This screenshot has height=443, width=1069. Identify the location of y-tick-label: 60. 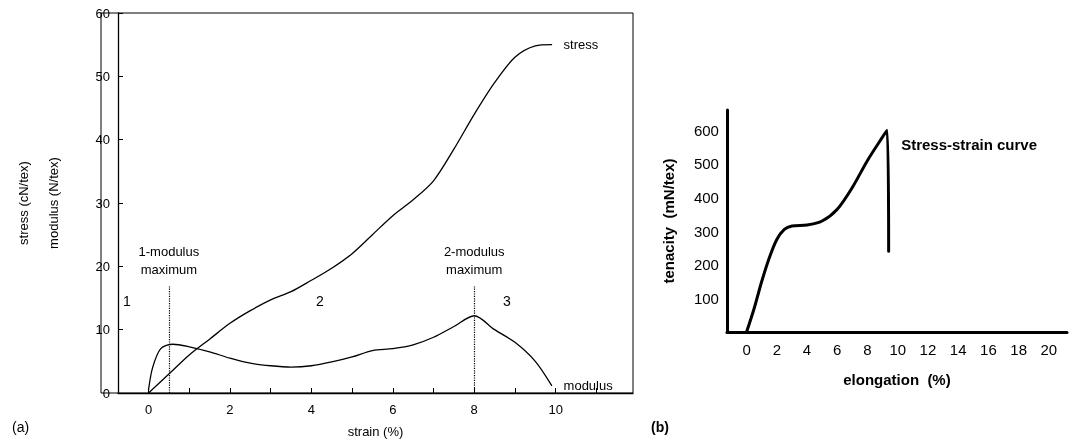
(102, 13).